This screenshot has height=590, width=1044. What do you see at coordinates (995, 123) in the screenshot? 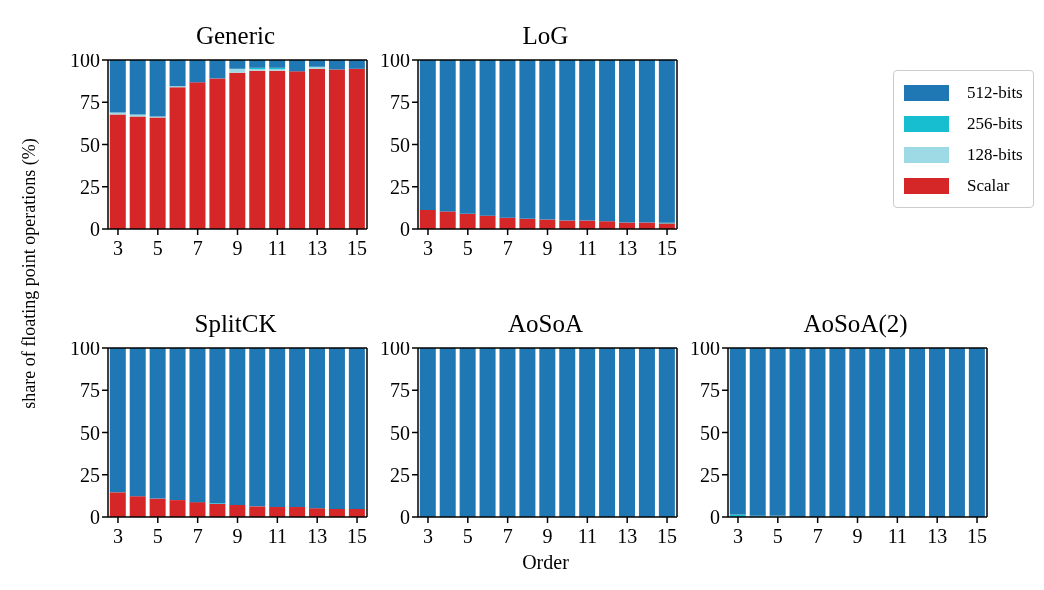
I see `legend-label: 256-bits` at bounding box center [995, 123].